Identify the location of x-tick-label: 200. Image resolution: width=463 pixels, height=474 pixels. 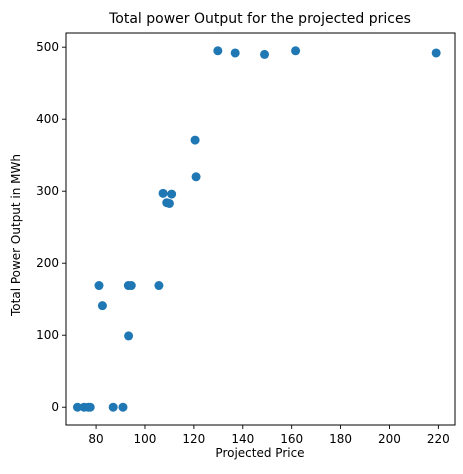
(389, 439).